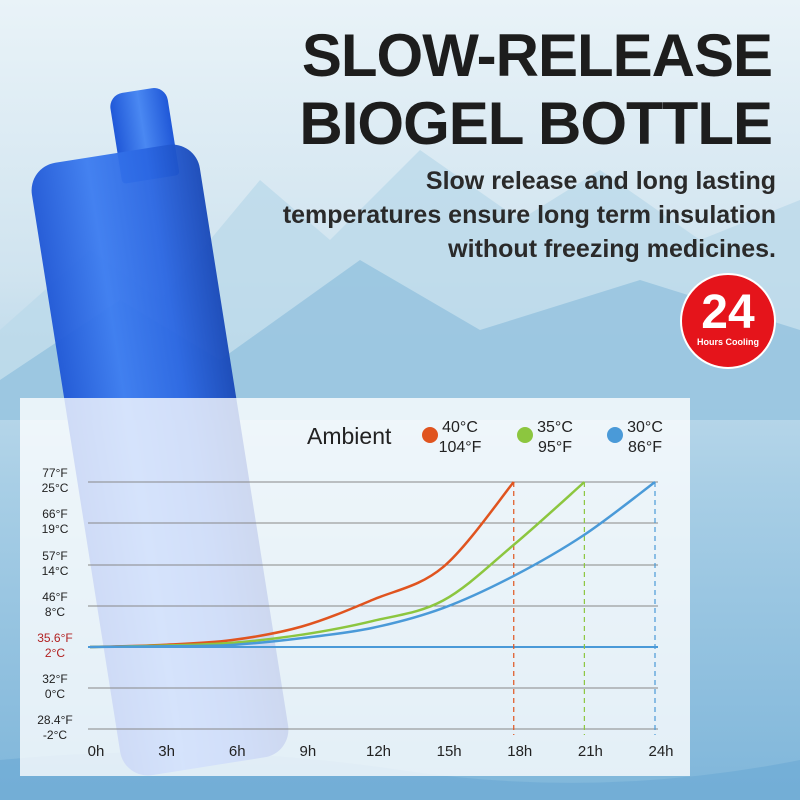 The width and height of the screenshot is (800, 800). Describe the element at coordinates (237, 751) in the screenshot. I see `x-tick-label: 6h` at that location.